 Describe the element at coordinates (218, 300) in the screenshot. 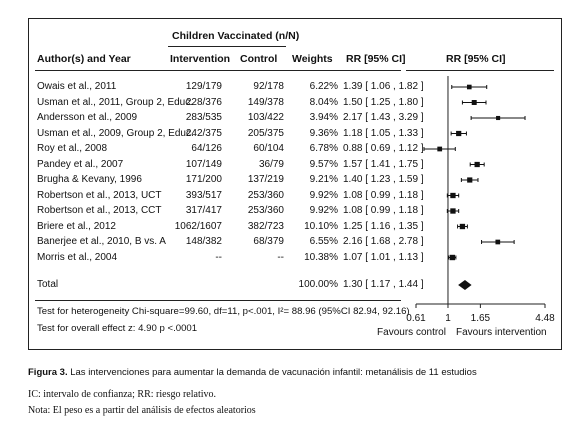

I see `footer-divider` at that location.